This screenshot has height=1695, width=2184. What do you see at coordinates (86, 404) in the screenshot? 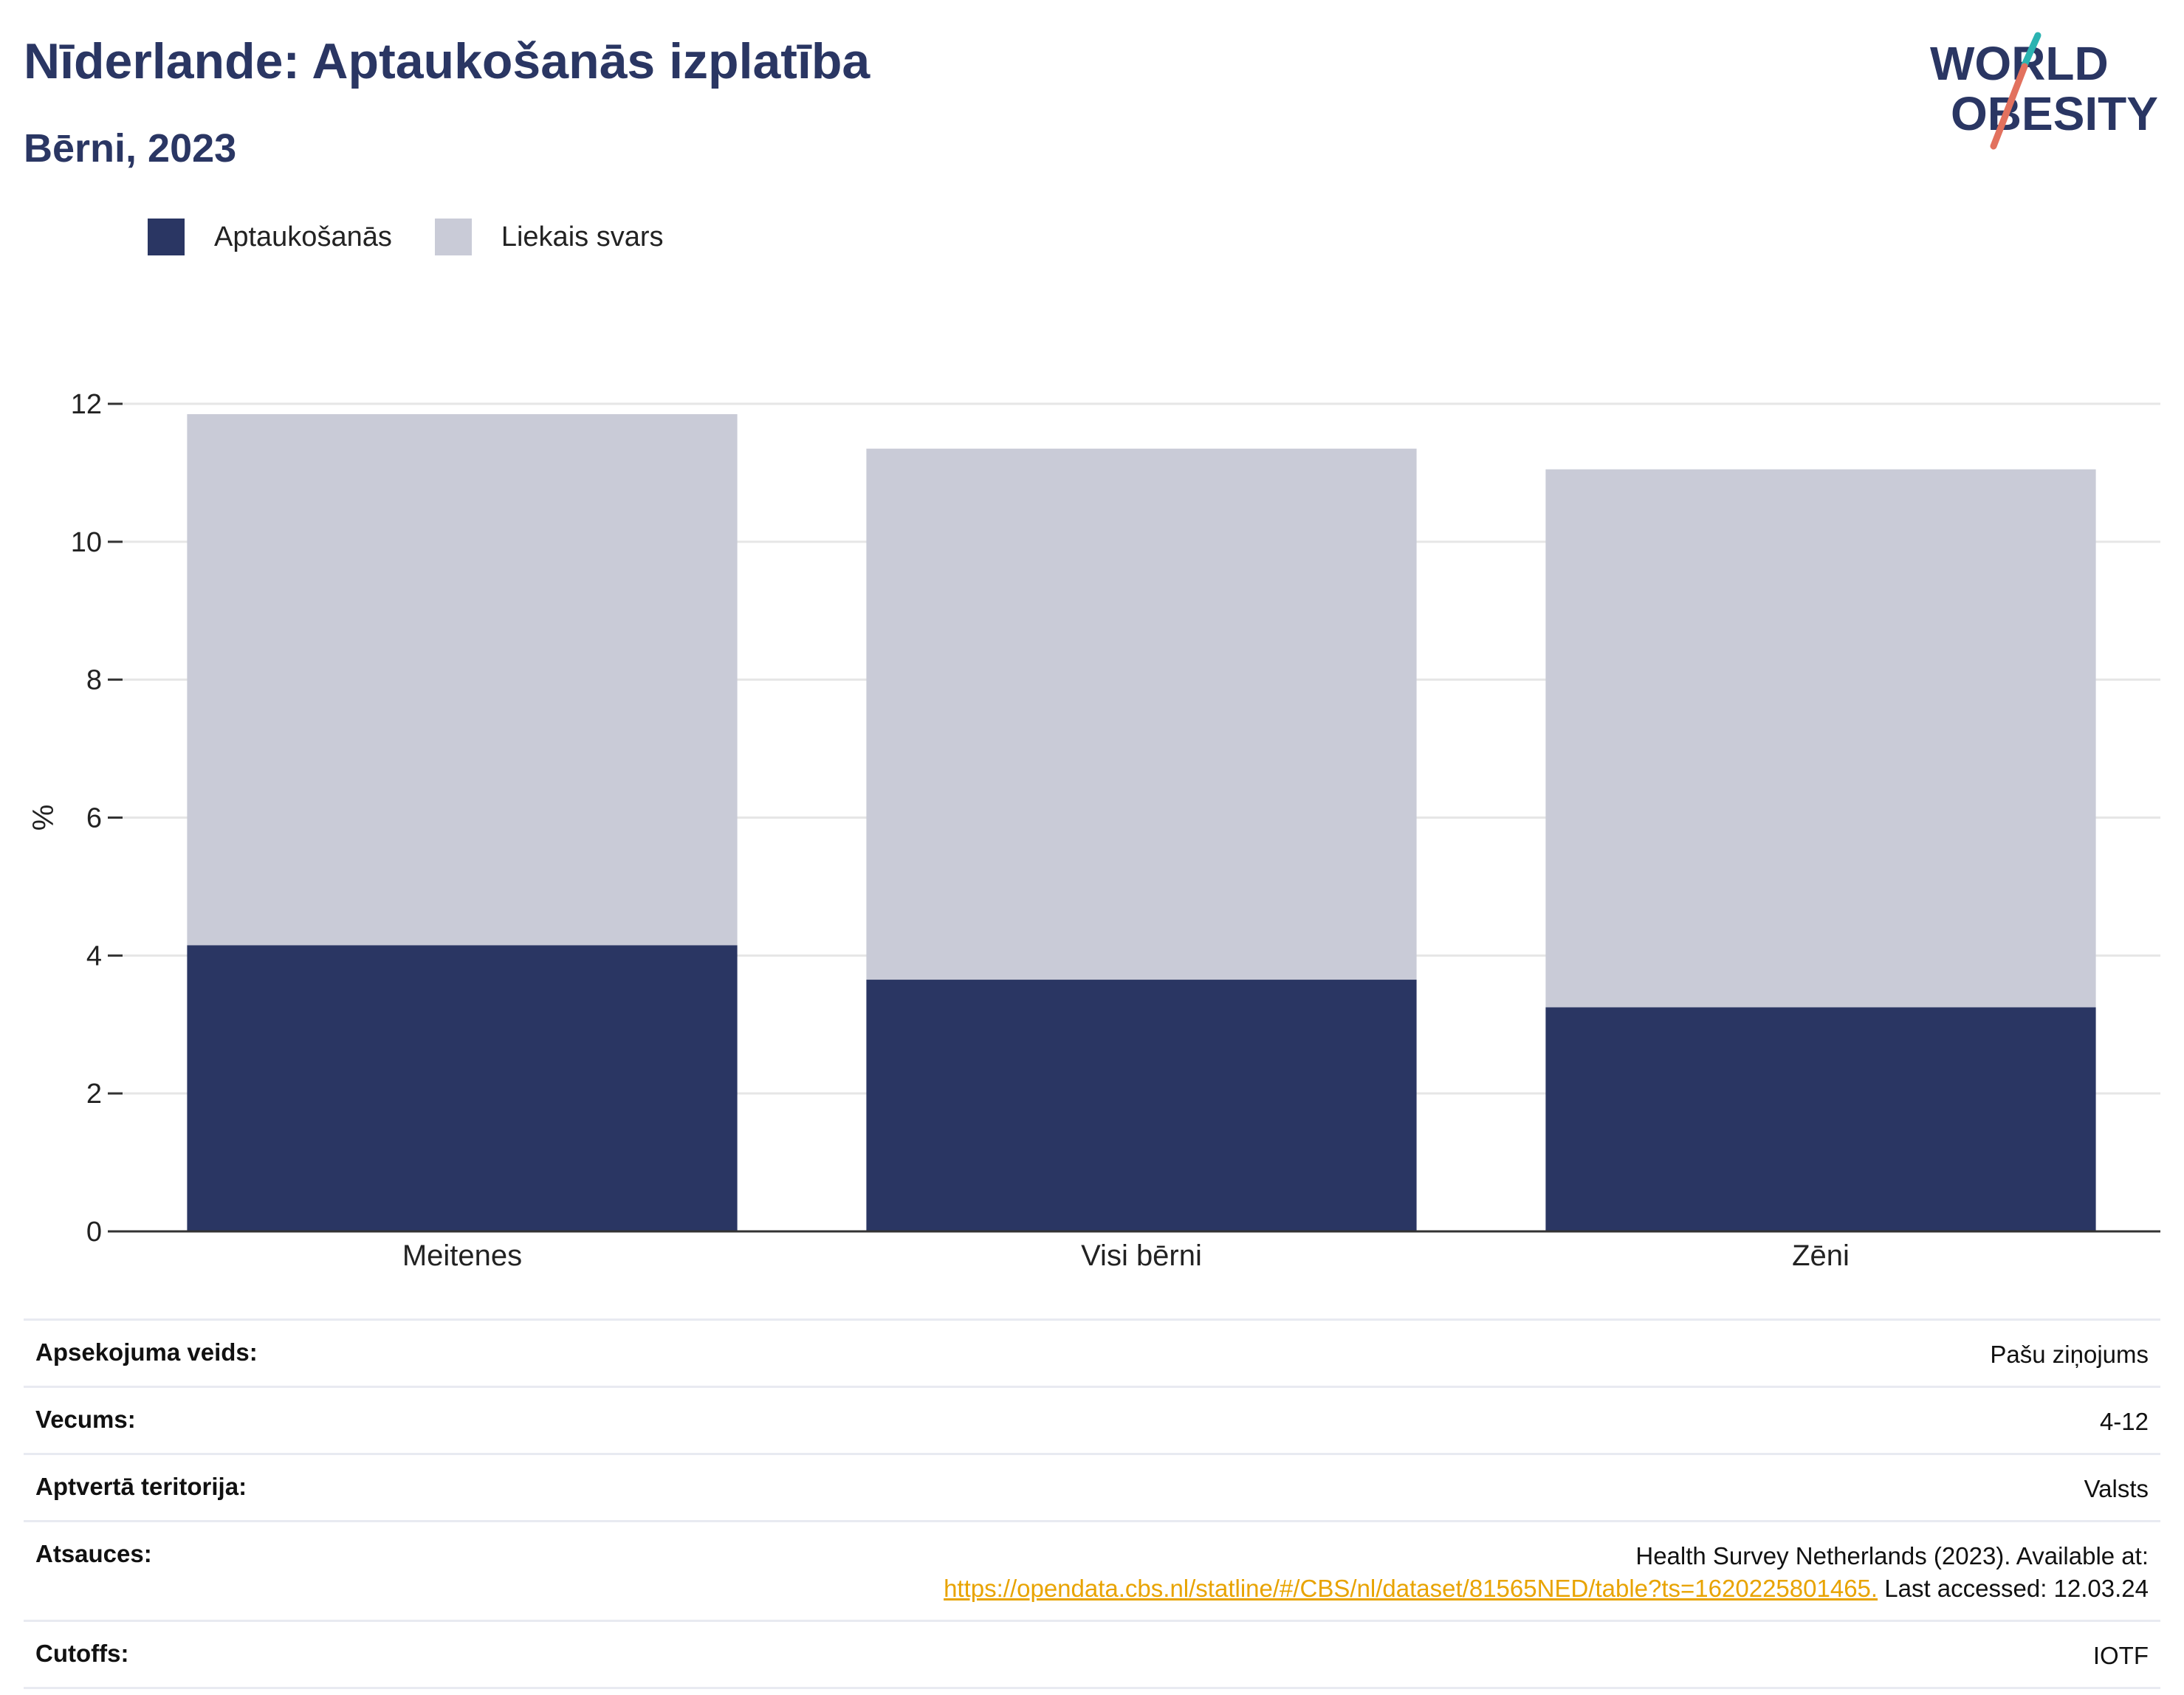
I see `y-tick-label: 12` at bounding box center [86, 404].